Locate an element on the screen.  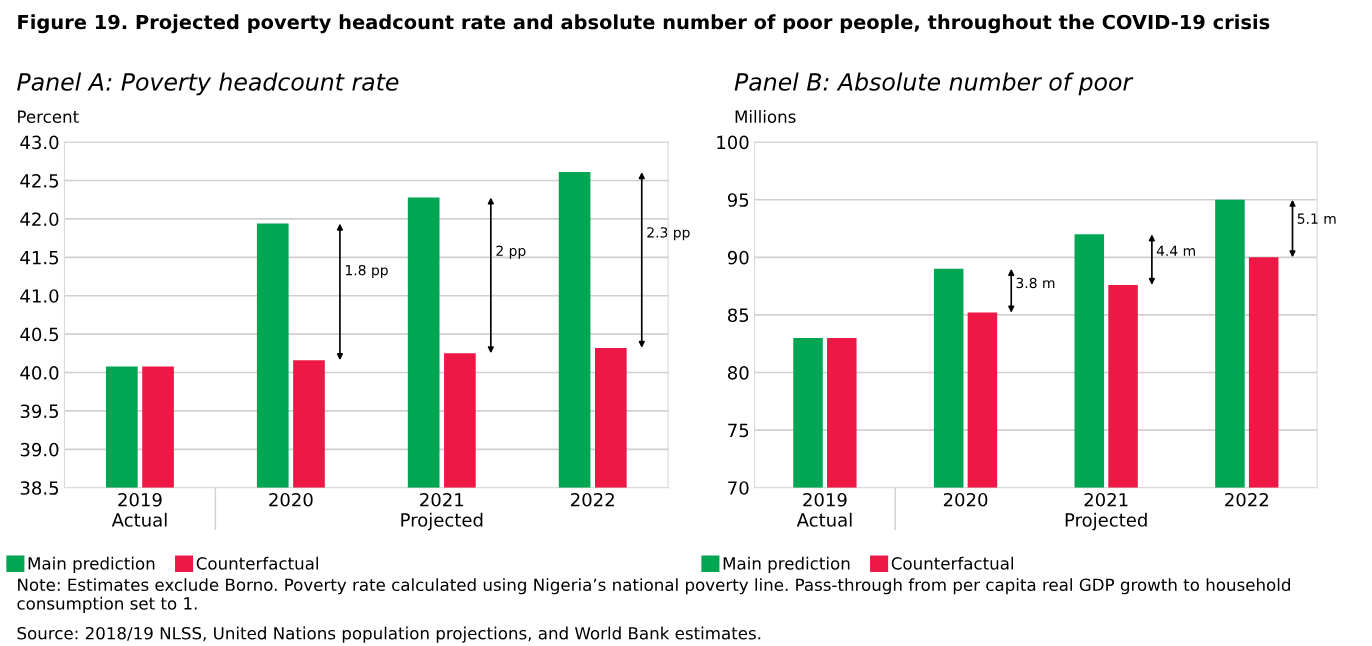
y-tick-label: 85 is located at coordinates (738, 315).